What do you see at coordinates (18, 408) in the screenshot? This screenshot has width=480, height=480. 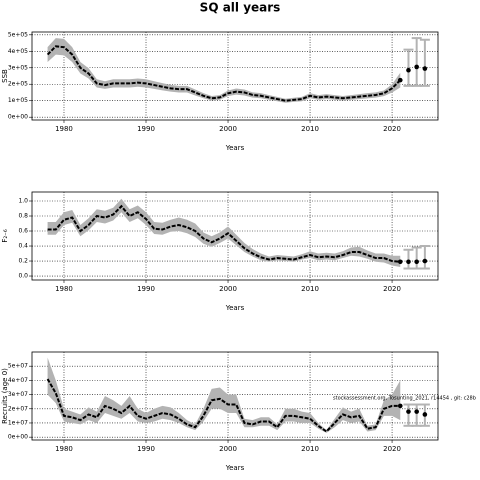 I see `y-tick-label: 2e+07` at bounding box center [18, 408].